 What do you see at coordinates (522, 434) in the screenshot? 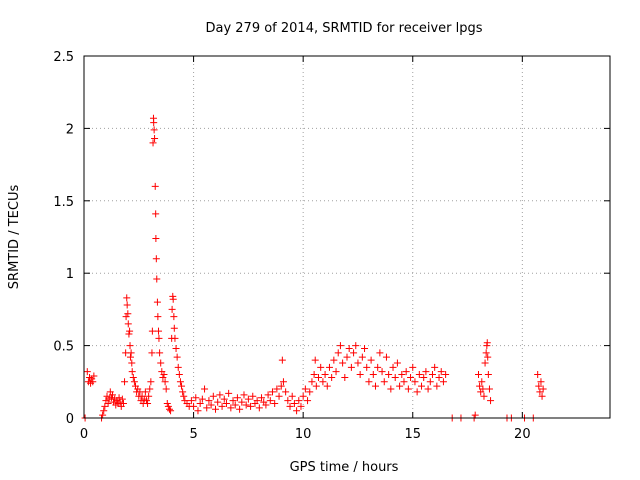
I see `x-tick-label: 20` at bounding box center [522, 434].